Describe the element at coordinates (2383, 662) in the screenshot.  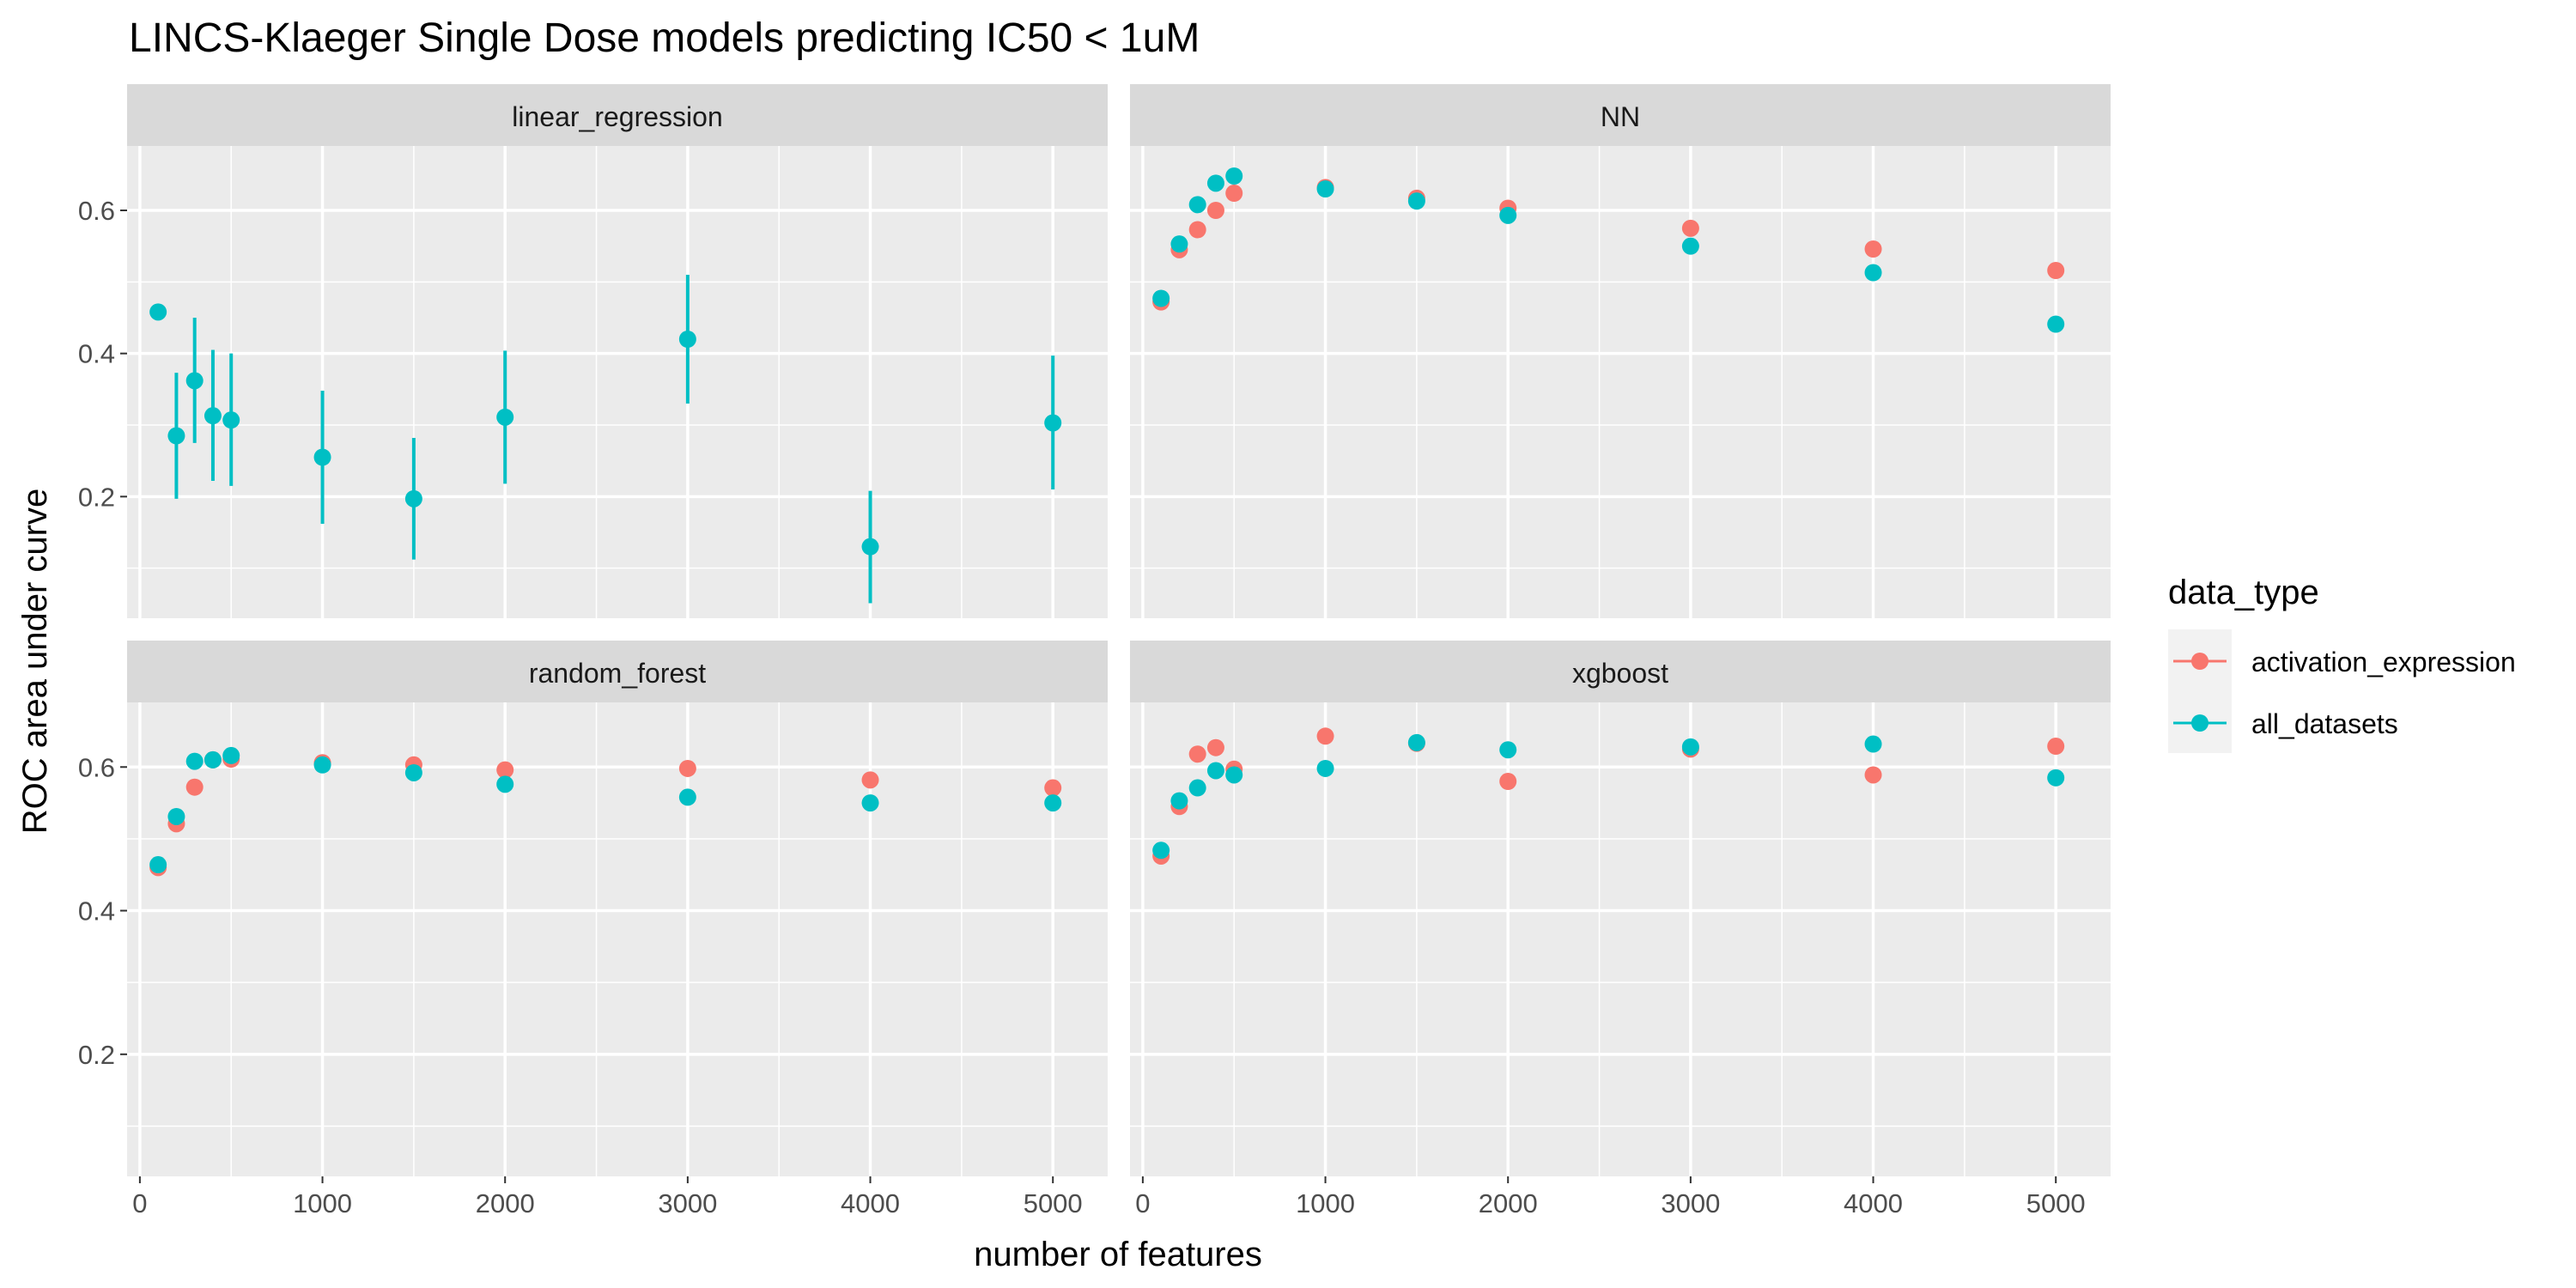
I see `legend-label-activation-expression: activation_expression` at that location.